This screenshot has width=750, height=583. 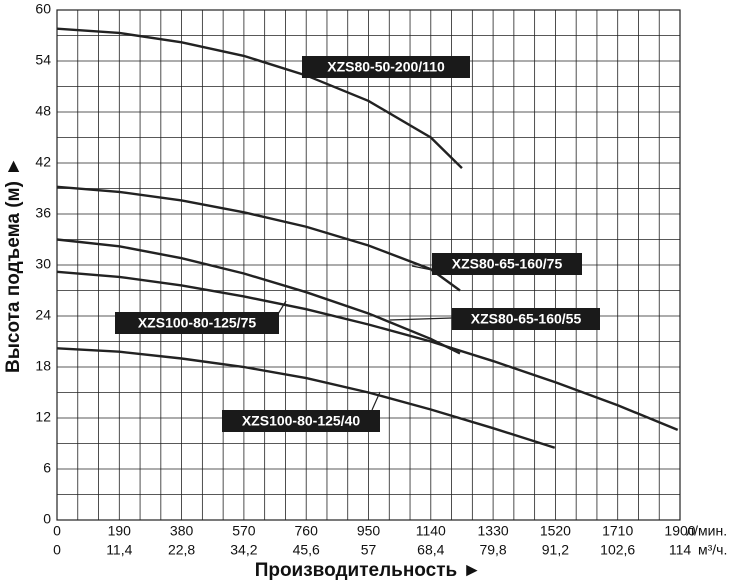 I want to click on x2-tick-label: 34,2, so click(x=243, y=550).